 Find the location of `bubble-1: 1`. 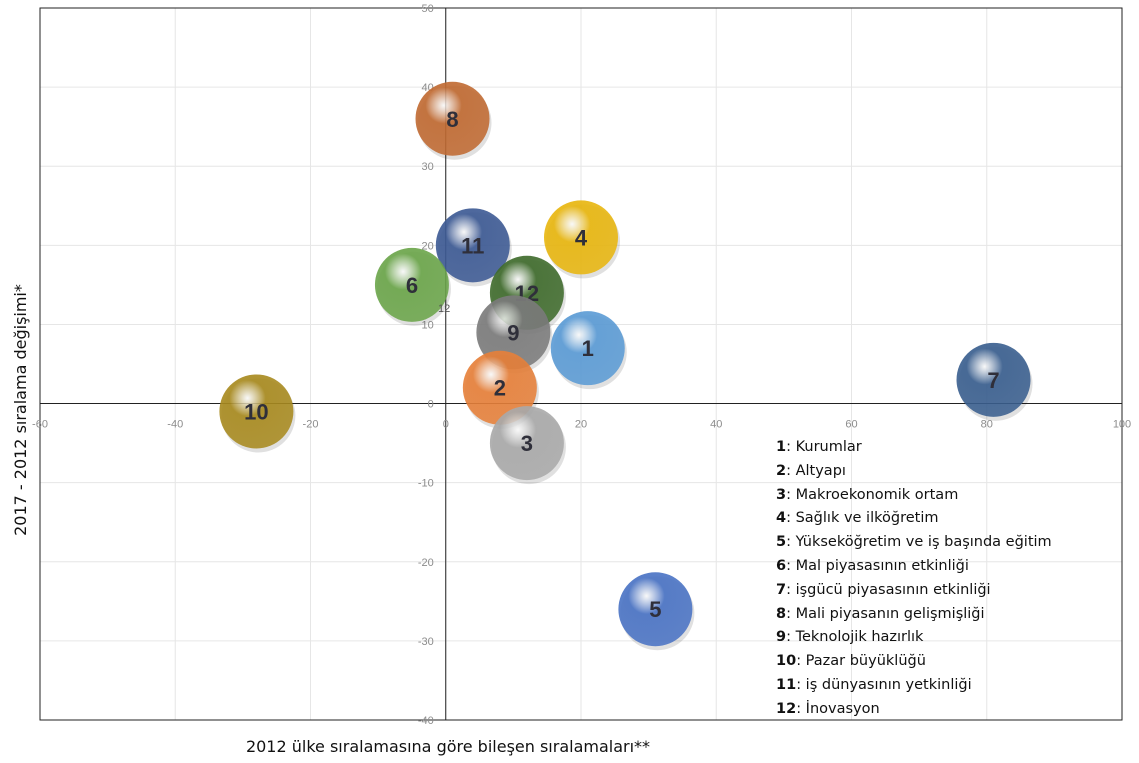

bubble-1: 1 is located at coordinates (588, 350).